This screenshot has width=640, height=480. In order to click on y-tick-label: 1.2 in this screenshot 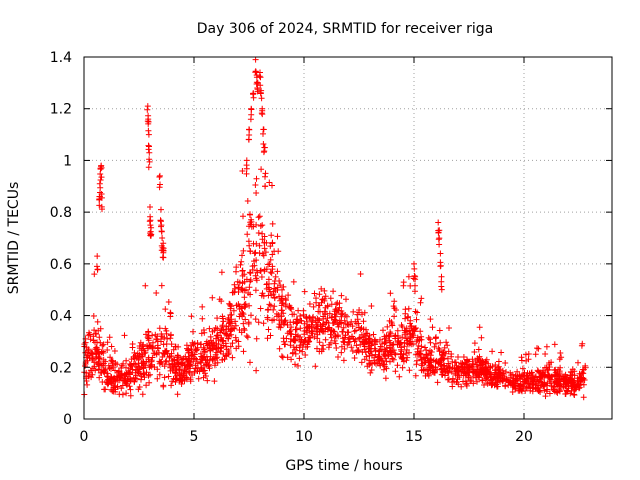, I will do `click(61, 110)`.